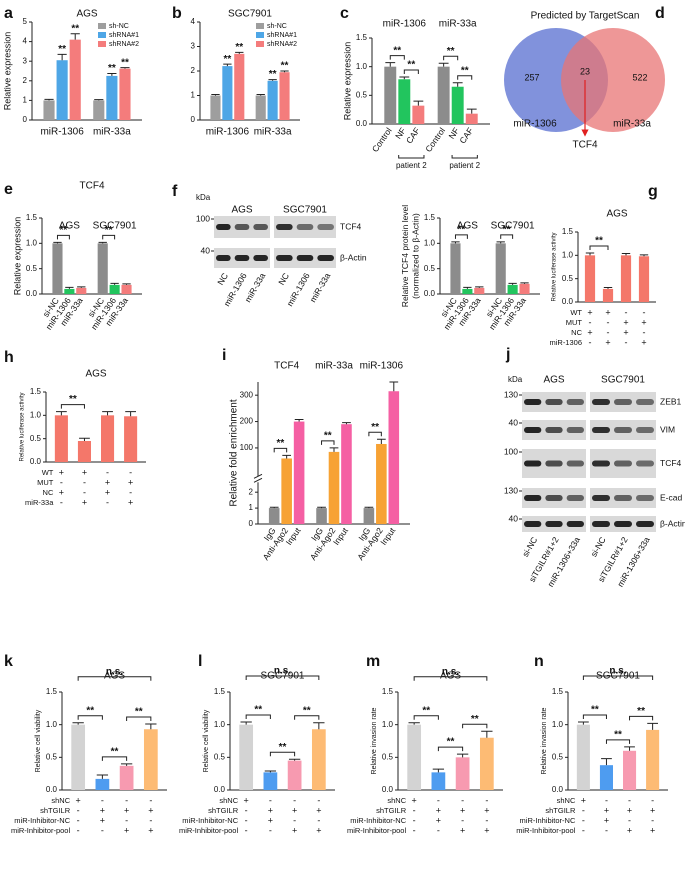 The width and height of the screenshot is (685, 870). What do you see at coordinates (435, 140) in the screenshot?
I see `bar-label: Control` at bounding box center [435, 140].